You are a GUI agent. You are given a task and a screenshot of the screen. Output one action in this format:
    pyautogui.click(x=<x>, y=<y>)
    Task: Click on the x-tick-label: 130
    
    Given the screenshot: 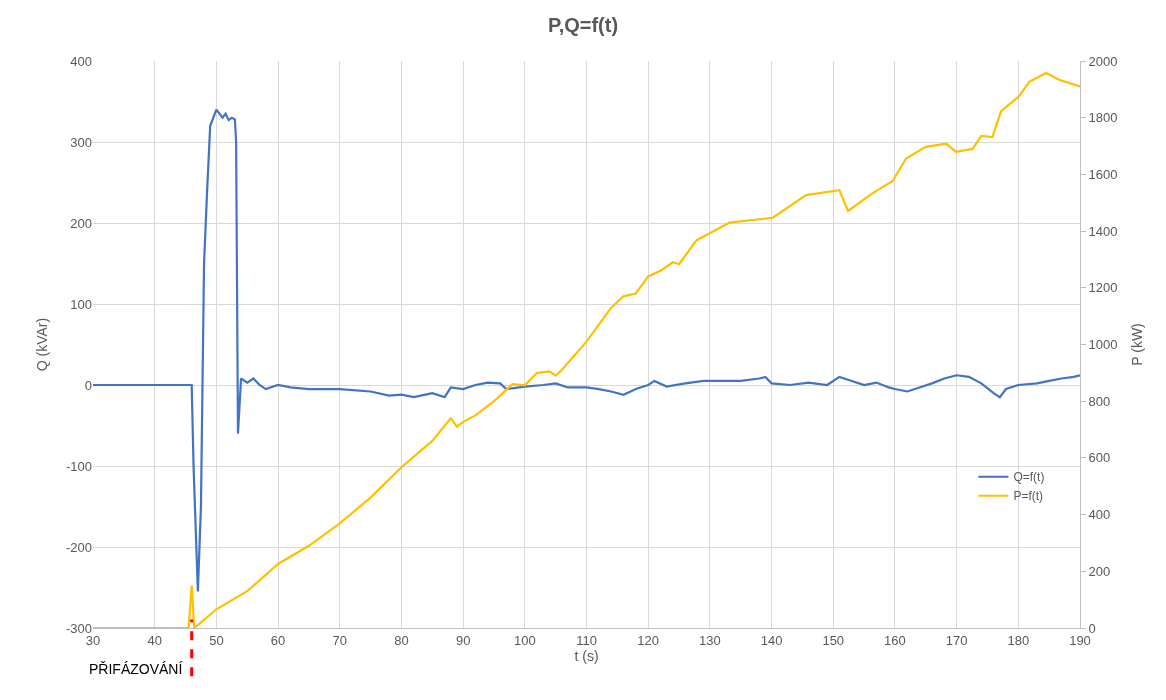 What is the action you would take?
    pyautogui.click(x=710, y=640)
    